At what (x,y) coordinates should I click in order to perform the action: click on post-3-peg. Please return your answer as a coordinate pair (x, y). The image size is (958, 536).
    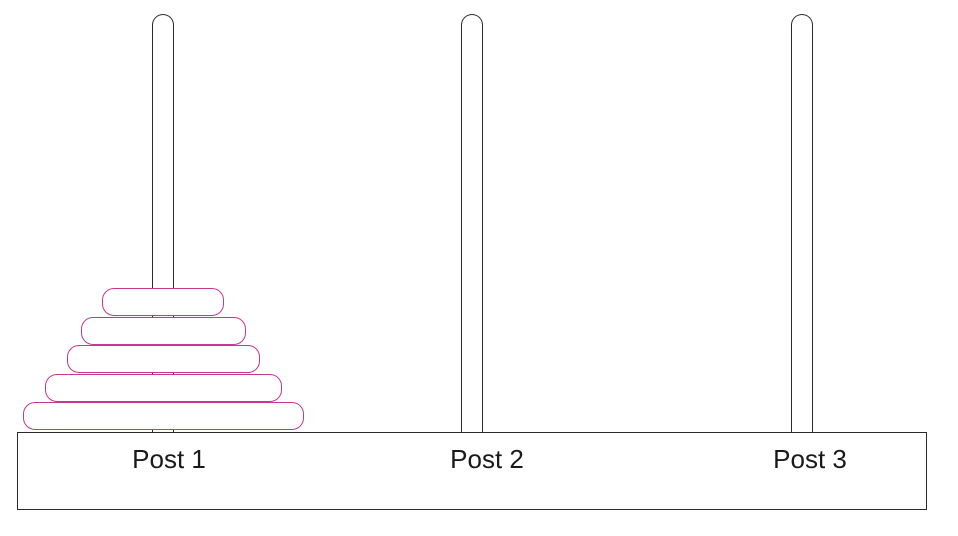
    Looking at the image, I should click on (802, 223).